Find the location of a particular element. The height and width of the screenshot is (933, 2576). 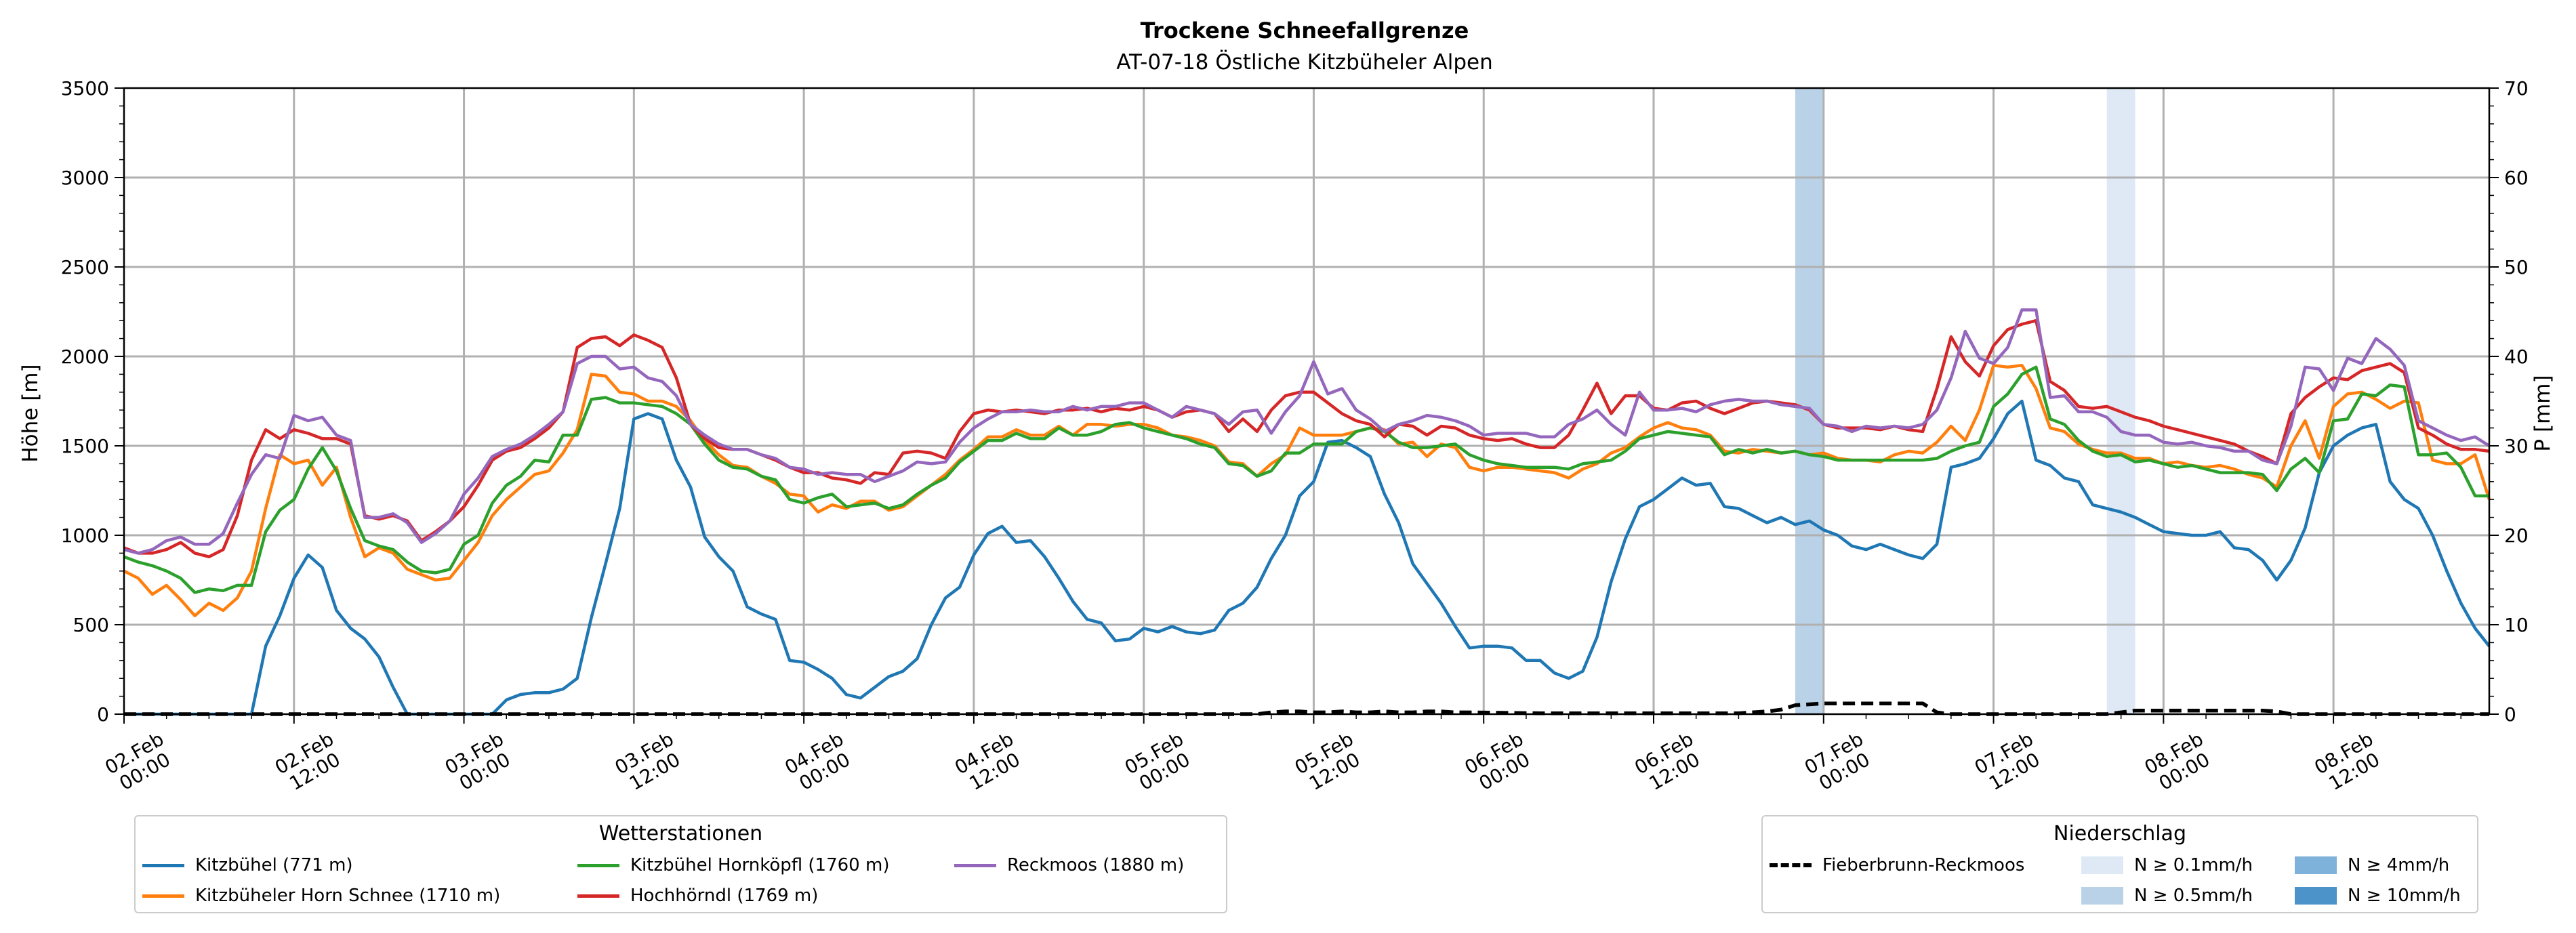

legend-label: N ≥ 0.5mm/h is located at coordinates (2193, 896).